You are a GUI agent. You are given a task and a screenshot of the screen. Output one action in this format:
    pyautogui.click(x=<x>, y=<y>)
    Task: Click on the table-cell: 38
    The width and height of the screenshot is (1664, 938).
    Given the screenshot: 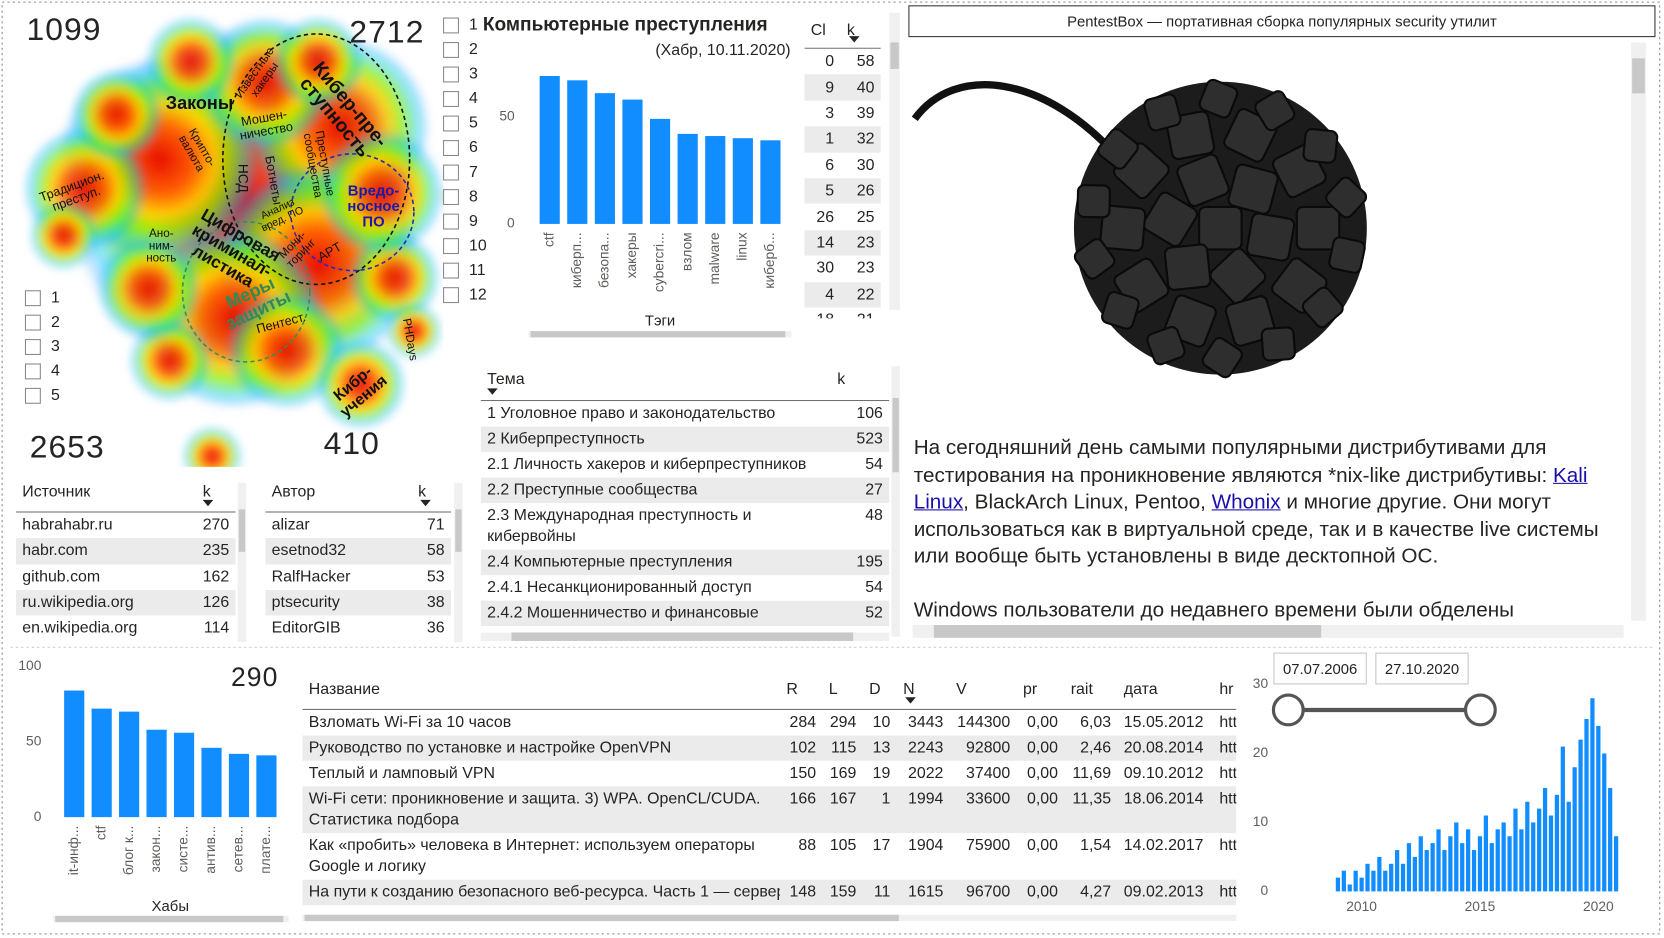 What is the action you would take?
    pyautogui.click(x=435, y=602)
    